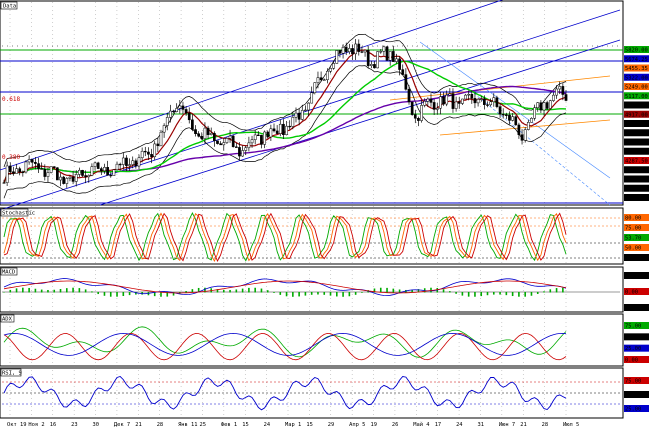 The image size is (650, 429). What do you see at coordinates (633, 410) in the screenshot?
I see `rsi-scale-label: 25.00` at bounding box center [633, 410].